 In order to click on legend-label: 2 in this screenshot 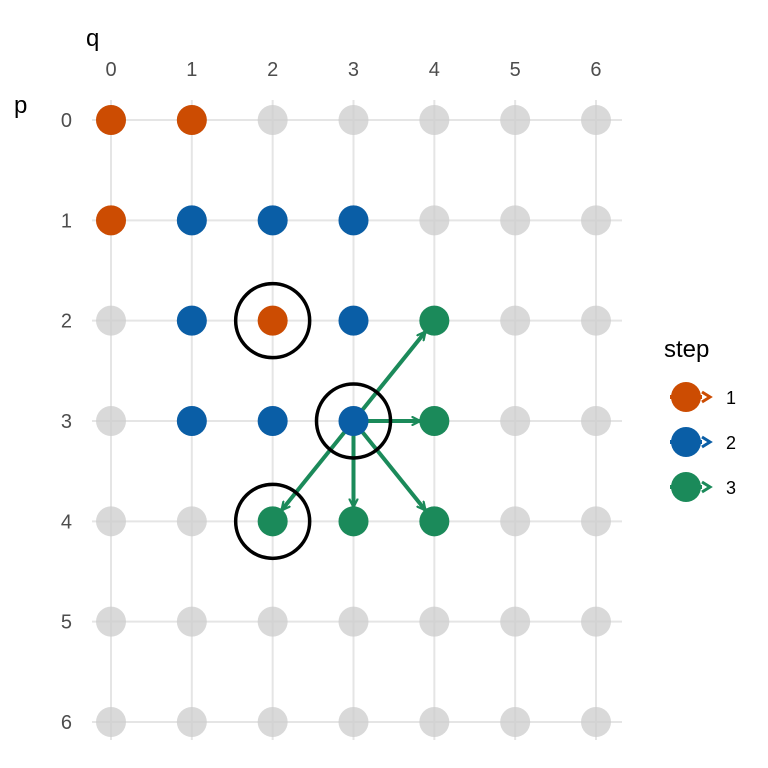, I will do `click(731, 443)`.